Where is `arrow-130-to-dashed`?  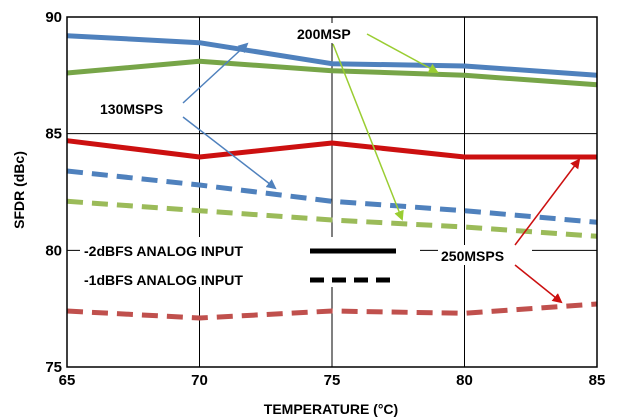 arrow-130-to-dashed is located at coordinates (229, 153).